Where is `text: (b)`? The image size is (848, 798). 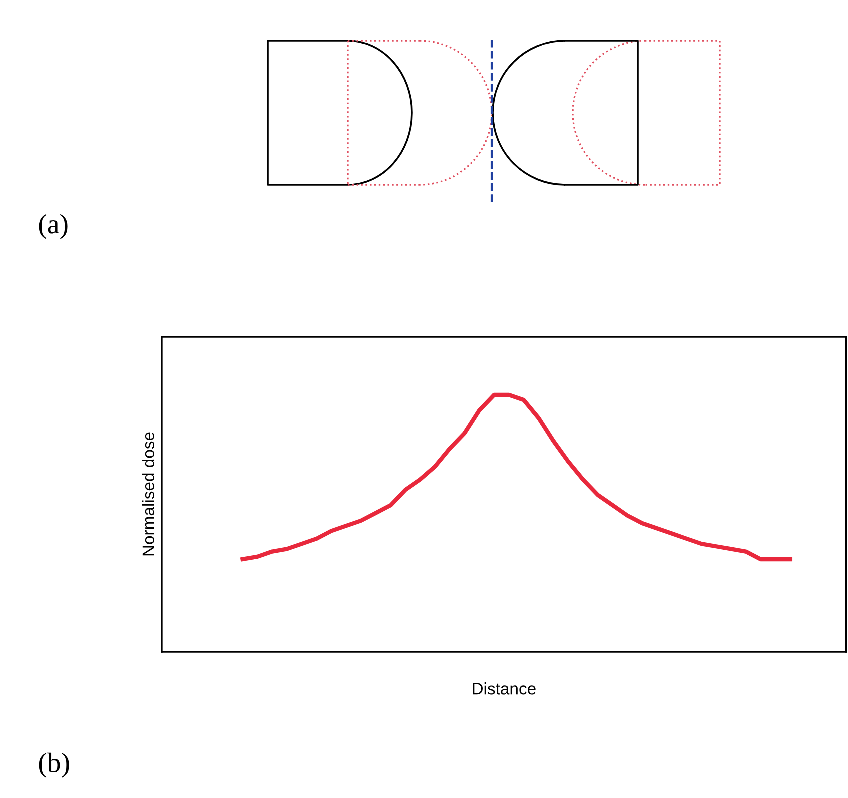 text: (b) is located at coordinates (54, 765).